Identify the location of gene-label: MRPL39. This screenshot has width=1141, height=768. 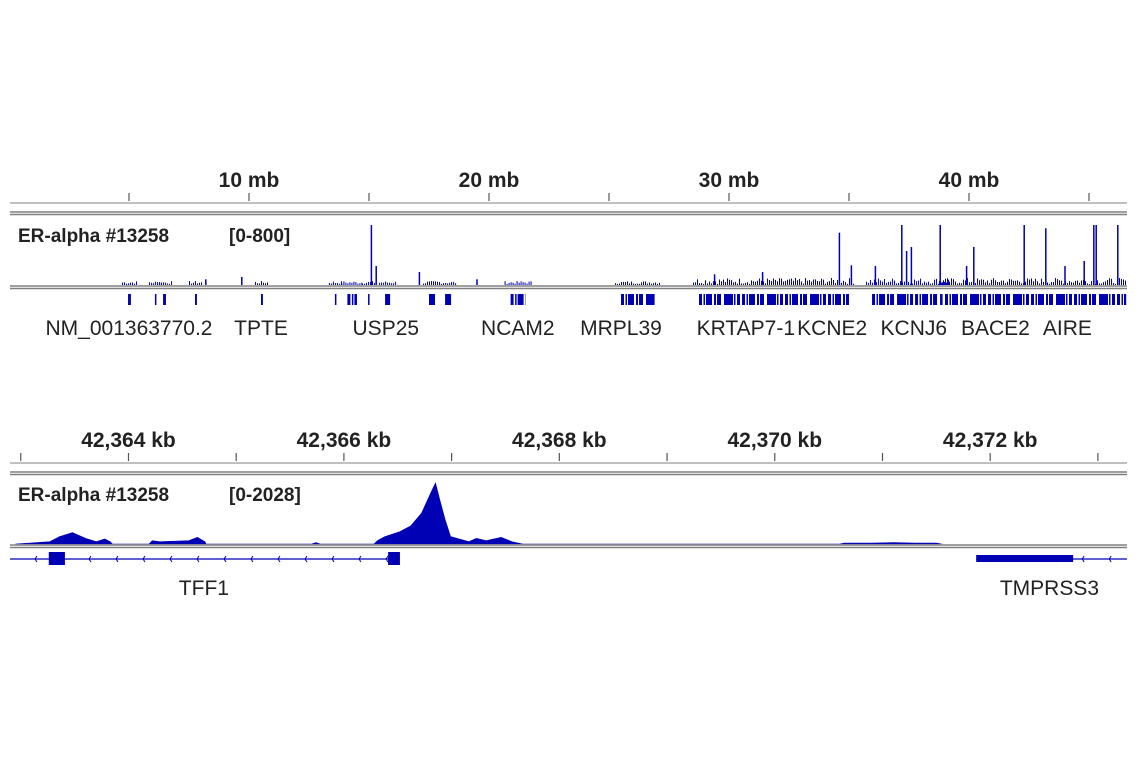
(621, 328).